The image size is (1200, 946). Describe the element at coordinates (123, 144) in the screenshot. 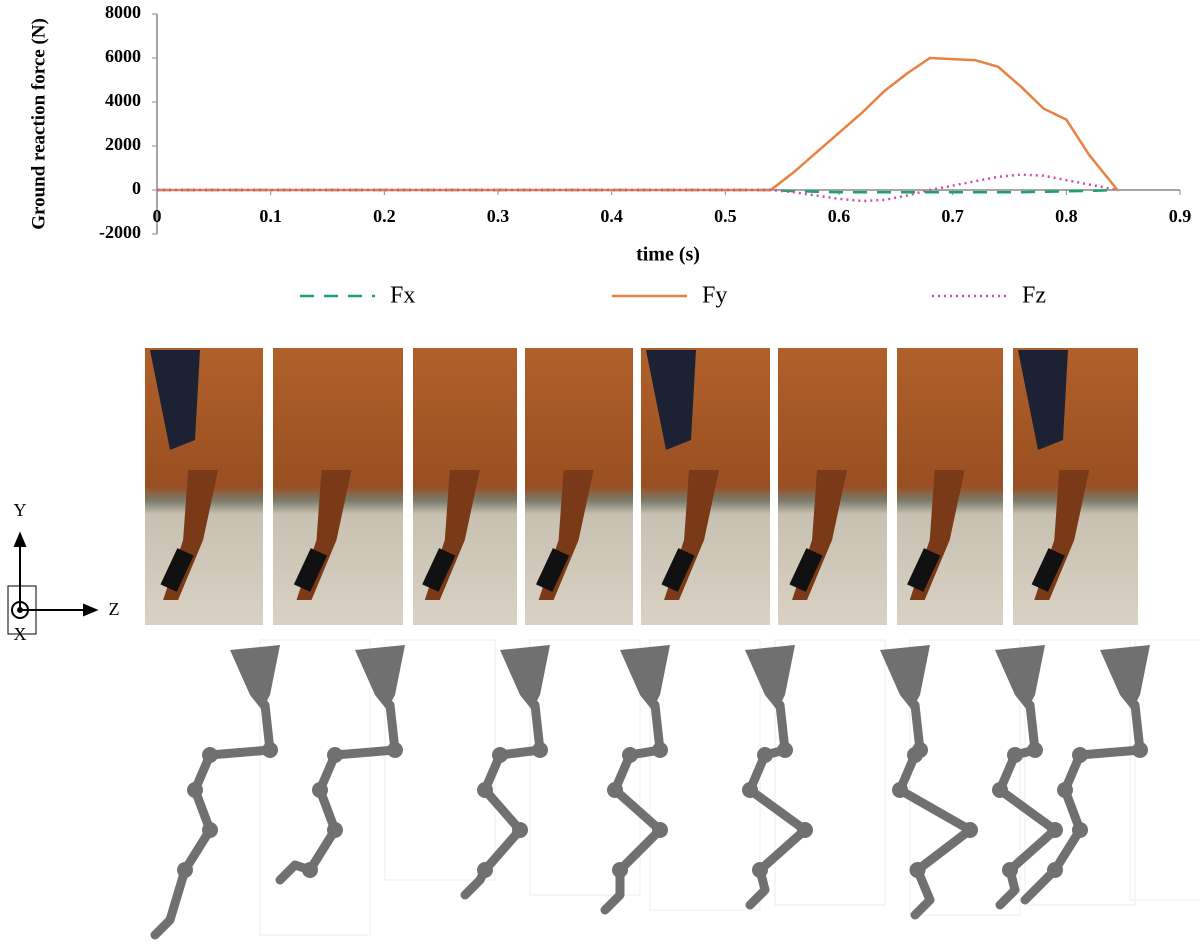

I see `y-tick-label: 2000` at that location.